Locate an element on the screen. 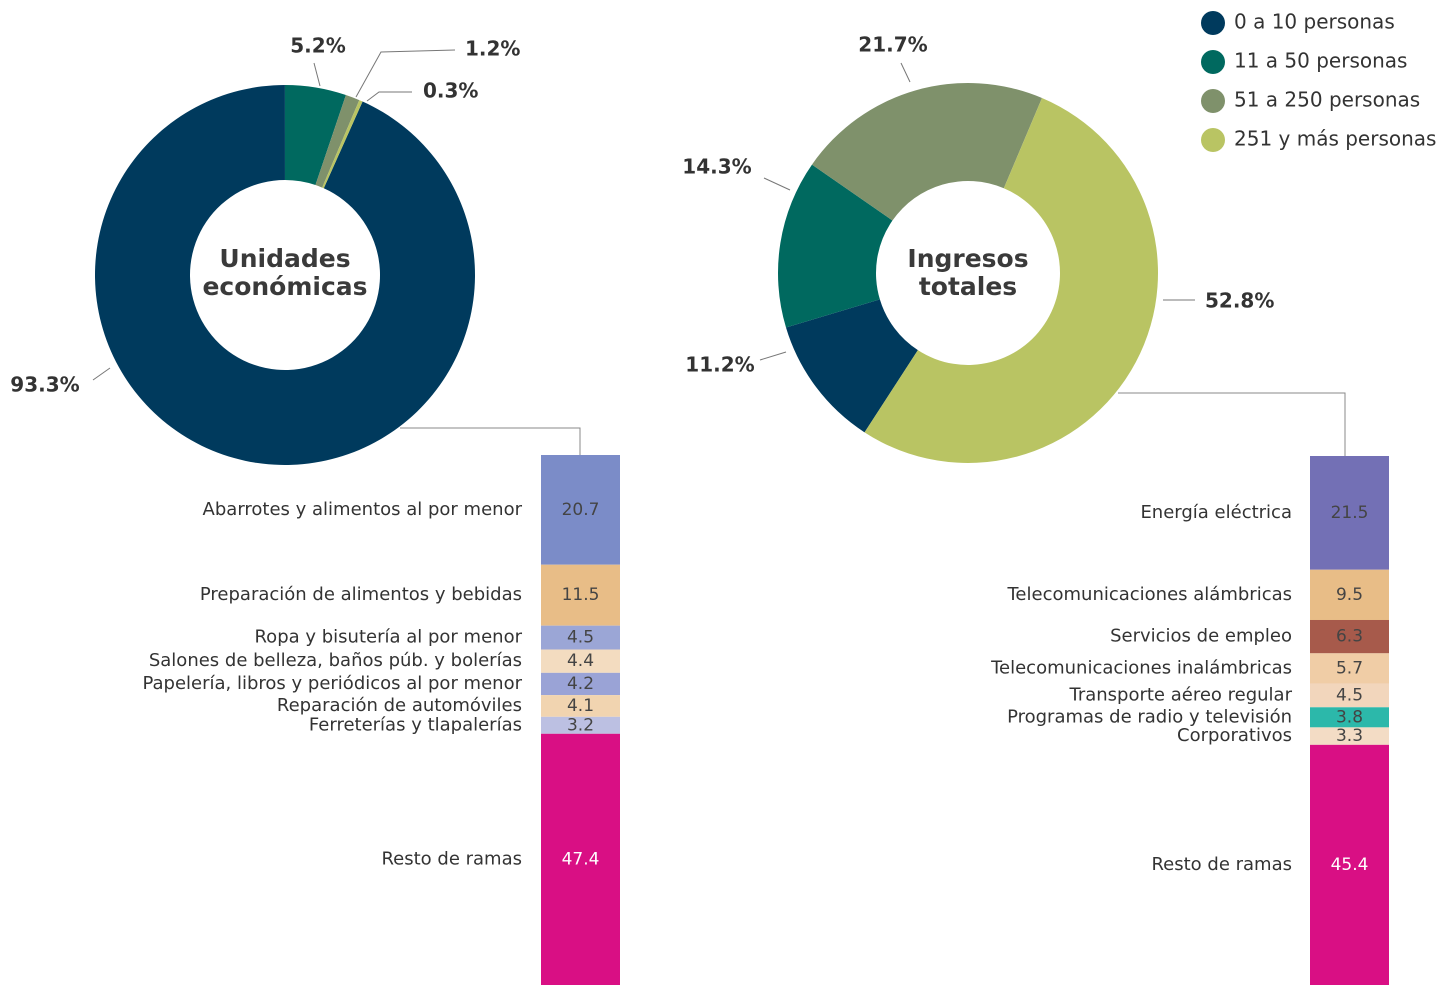 The width and height of the screenshot is (1436, 988). data-label: 5.7 is located at coordinates (1349, 668).